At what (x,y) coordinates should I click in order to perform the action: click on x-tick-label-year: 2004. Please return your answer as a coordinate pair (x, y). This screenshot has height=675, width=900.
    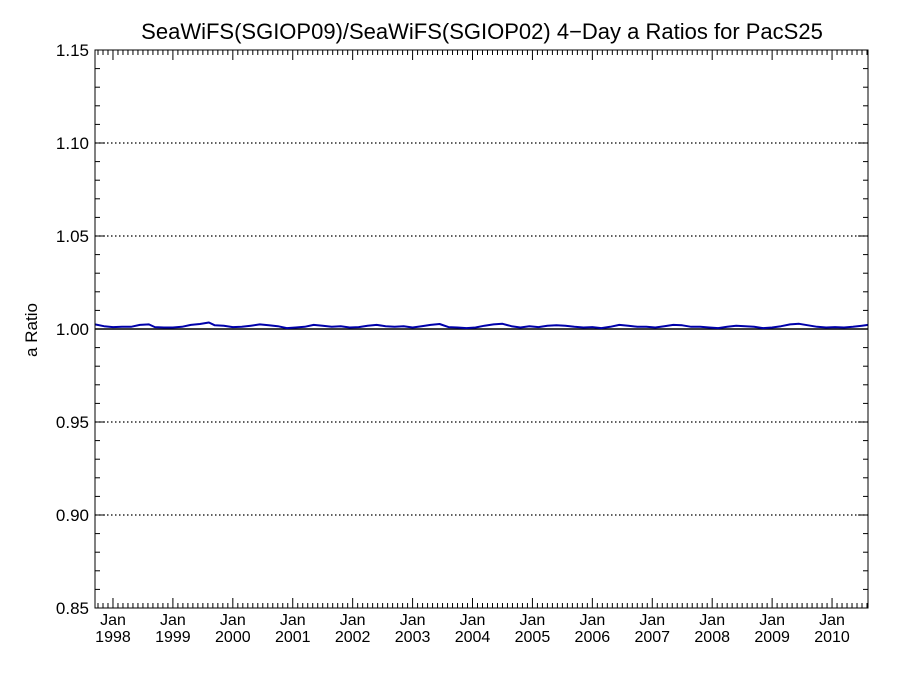
    Looking at the image, I should click on (473, 637).